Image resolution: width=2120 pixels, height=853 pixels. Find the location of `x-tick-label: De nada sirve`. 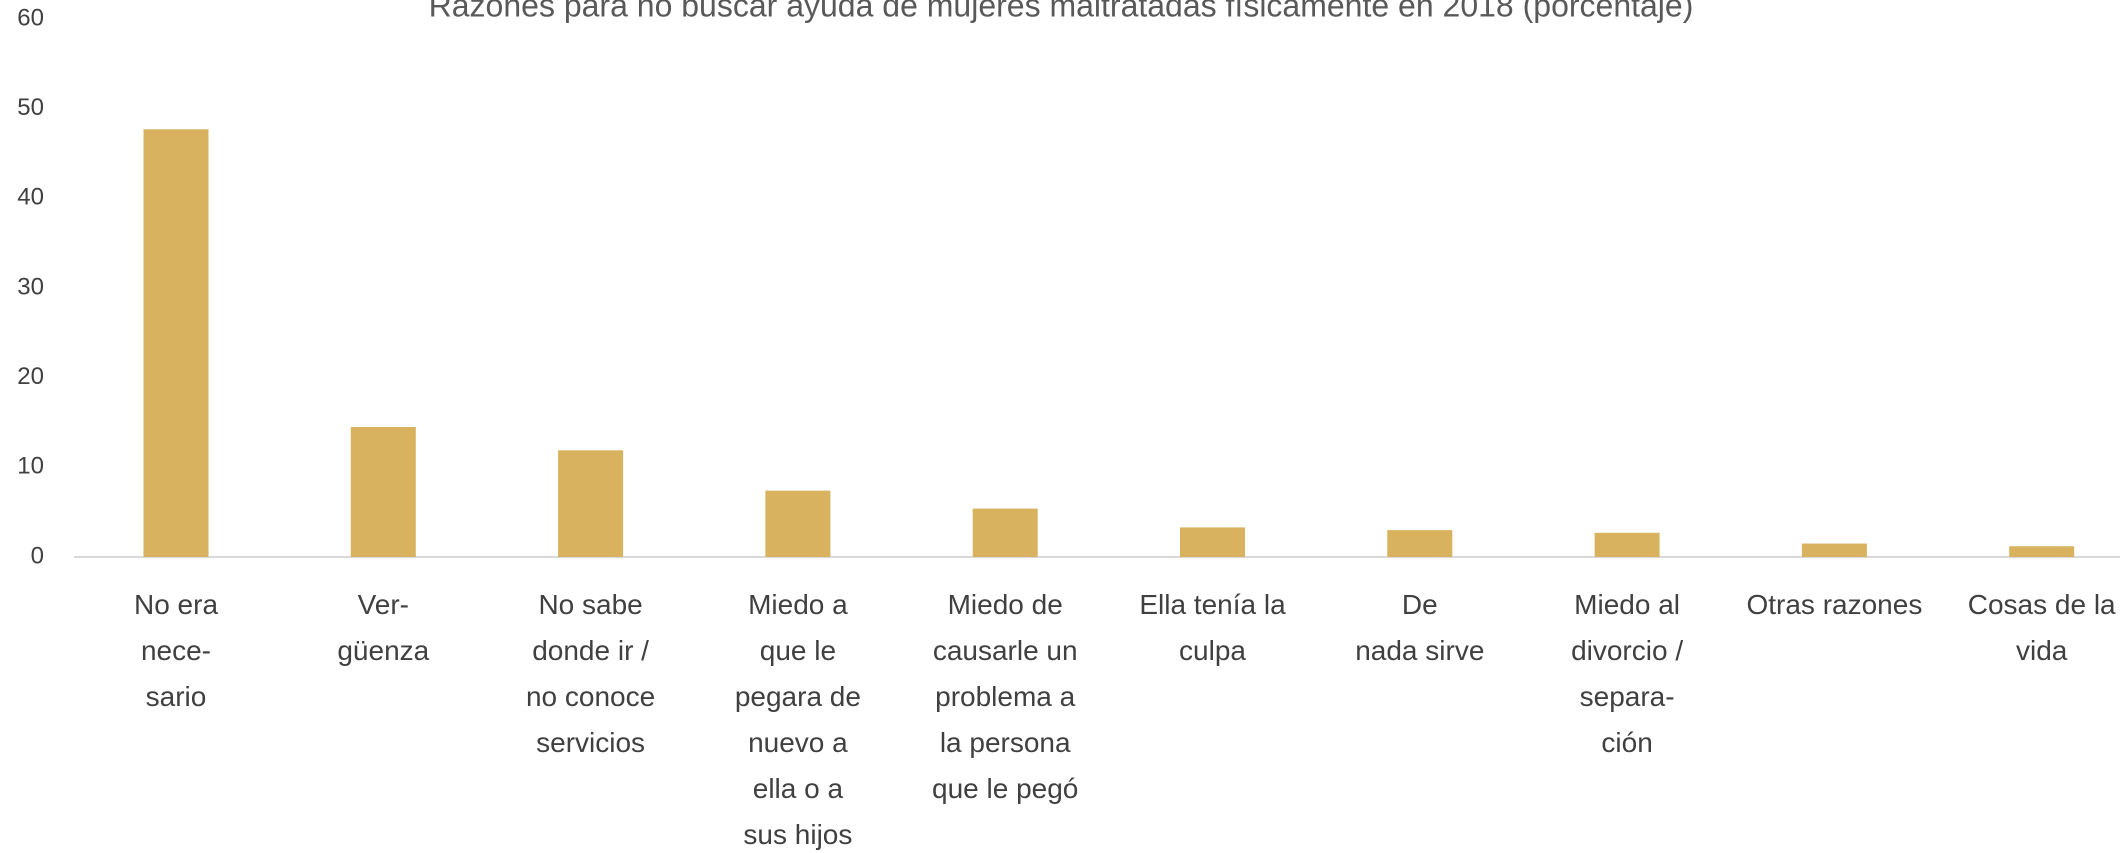

x-tick-label: De nada sirve is located at coordinates (1419, 627).